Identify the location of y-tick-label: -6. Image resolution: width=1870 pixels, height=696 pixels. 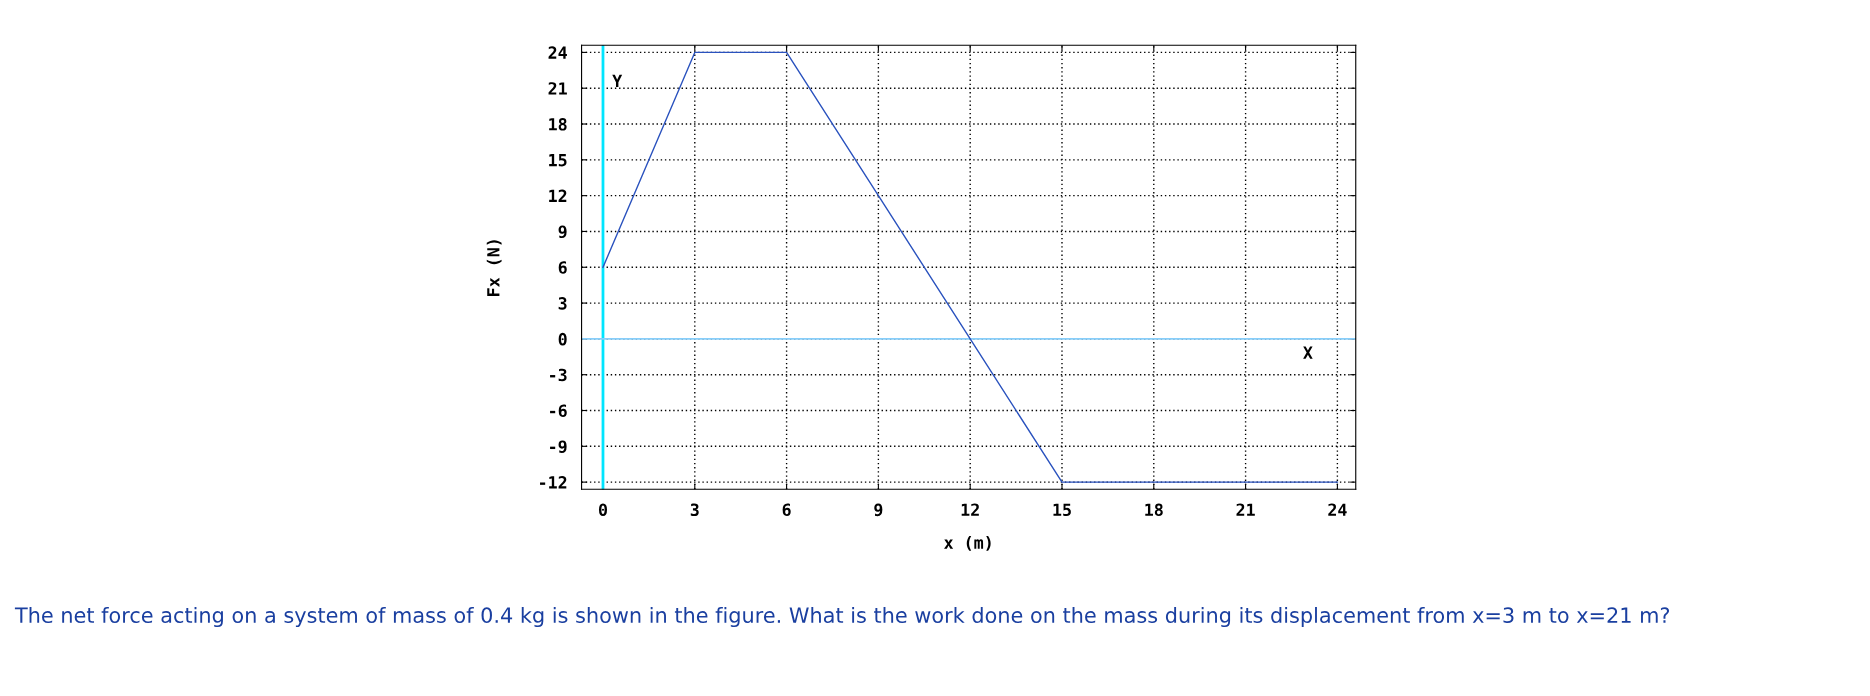
(558, 411).